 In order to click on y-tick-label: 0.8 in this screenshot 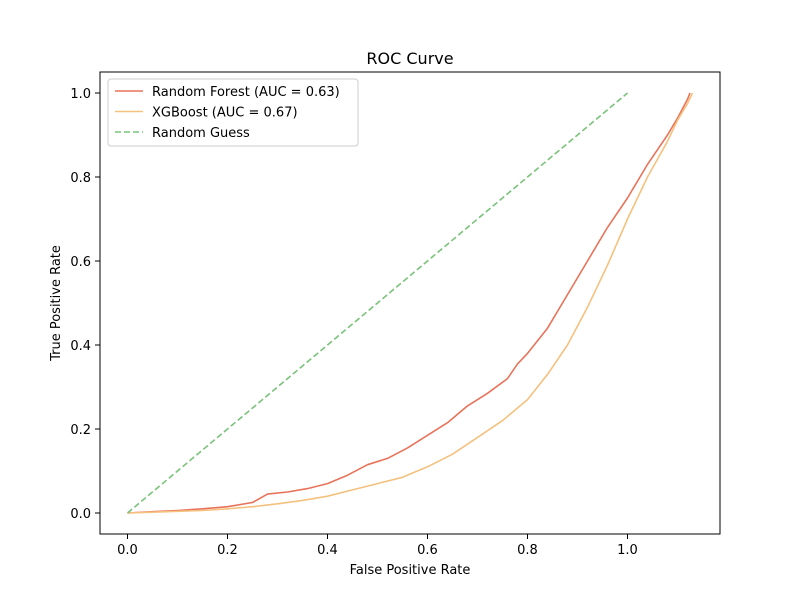, I will do `click(80, 178)`.